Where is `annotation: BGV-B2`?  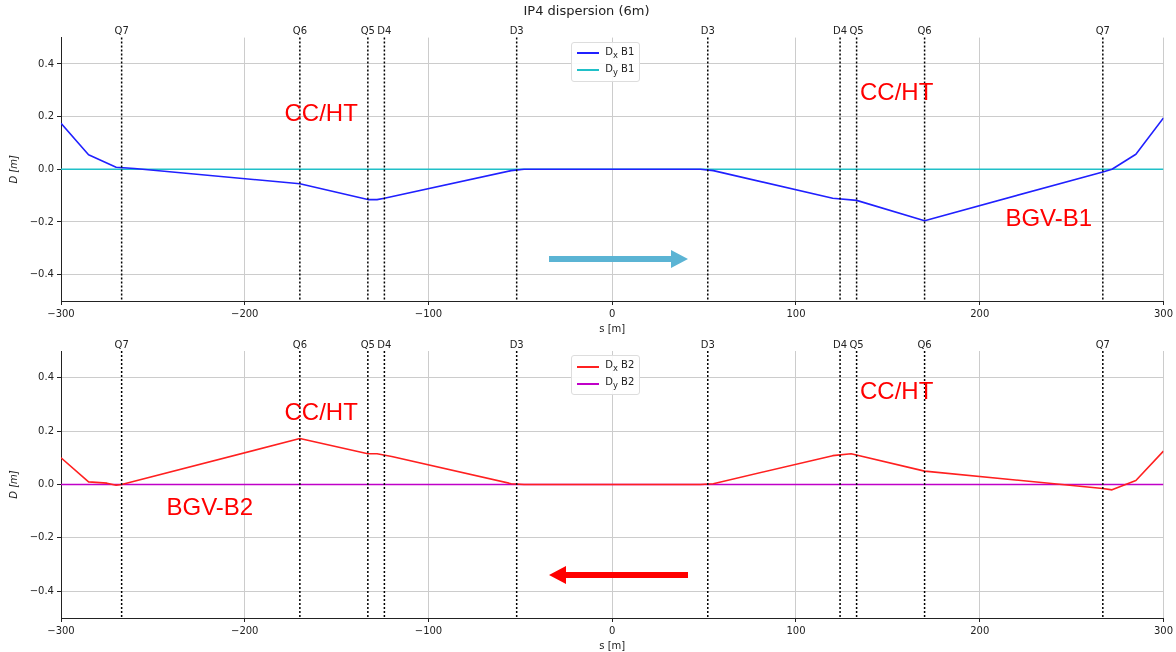 annotation: BGV-B2 is located at coordinates (210, 507).